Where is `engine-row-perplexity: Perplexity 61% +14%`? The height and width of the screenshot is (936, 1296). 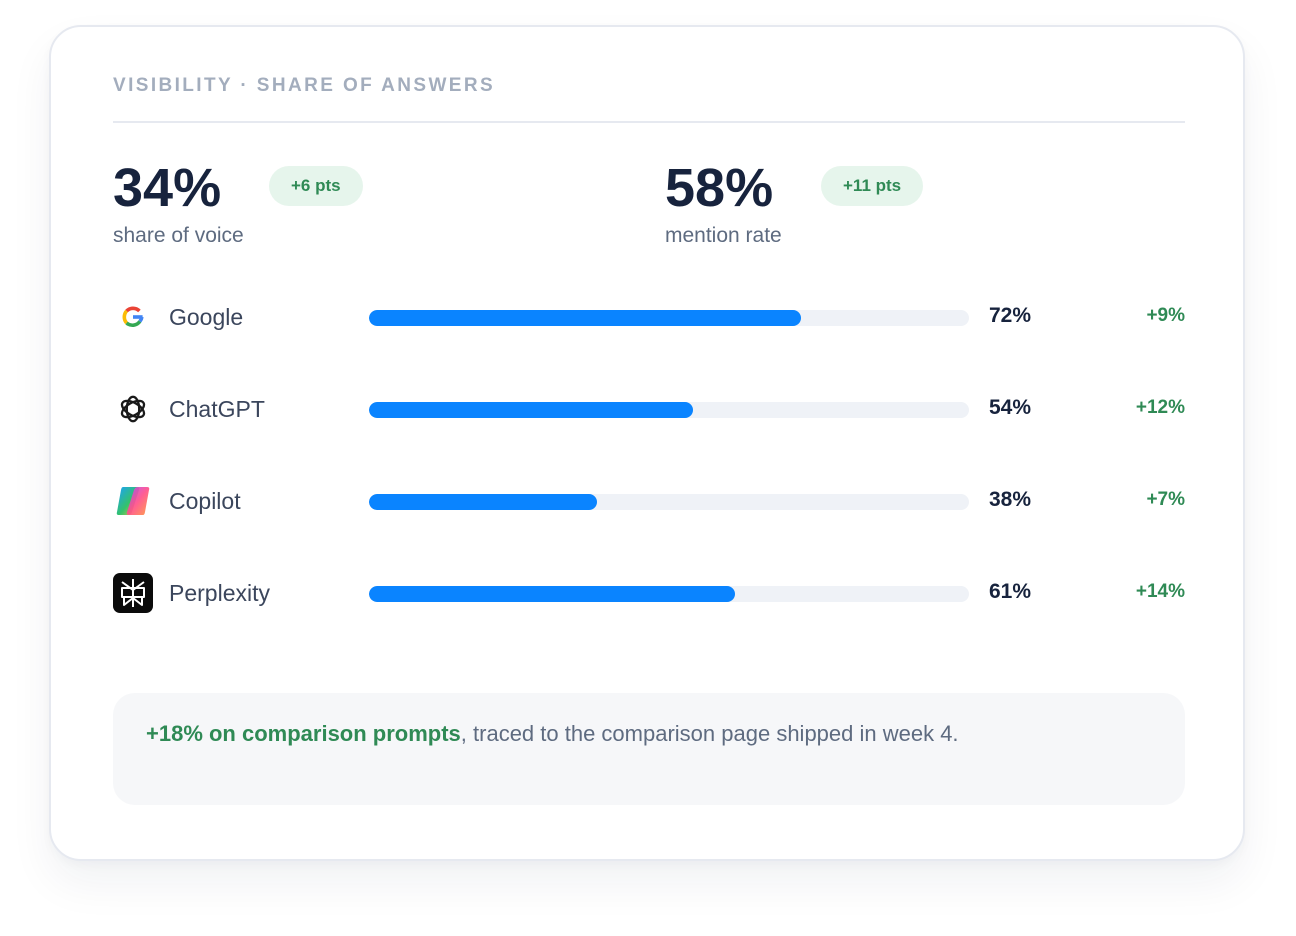
engine-row-perplexity: Perplexity 61% +14% is located at coordinates (649, 593).